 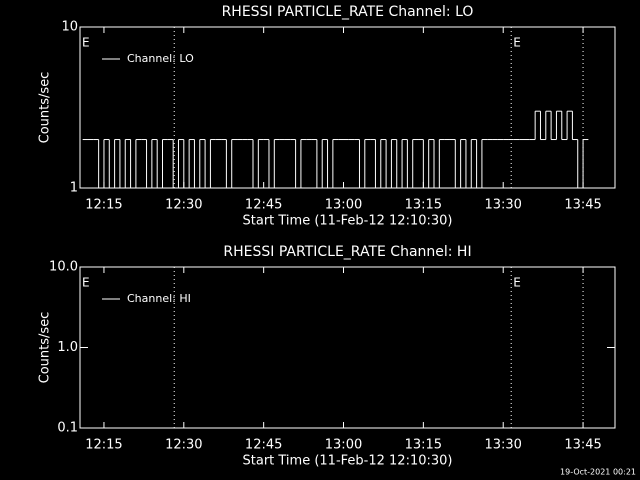 What do you see at coordinates (63, 267) in the screenshot?
I see `y-tick-label: 10.0` at bounding box center [63, 267].